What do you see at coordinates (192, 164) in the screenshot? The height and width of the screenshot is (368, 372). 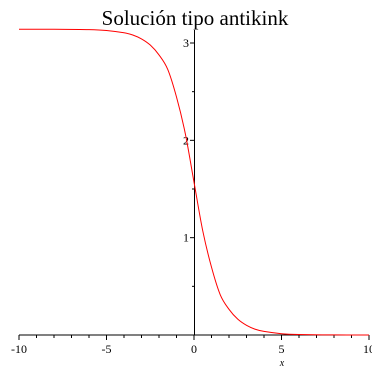 I see `y-axis-ticks` at bounding box center [192, 164].